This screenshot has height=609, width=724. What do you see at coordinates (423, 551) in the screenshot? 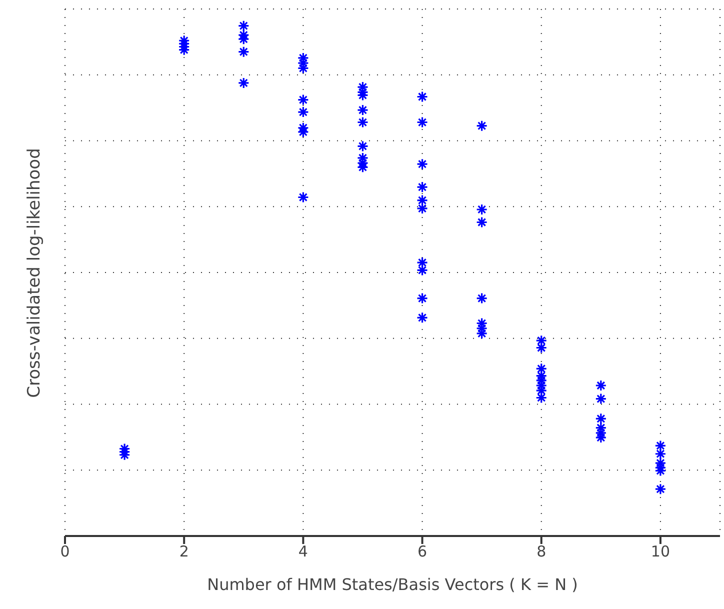
I see `x-tick-label: 6` at bounding box center [423, 551].